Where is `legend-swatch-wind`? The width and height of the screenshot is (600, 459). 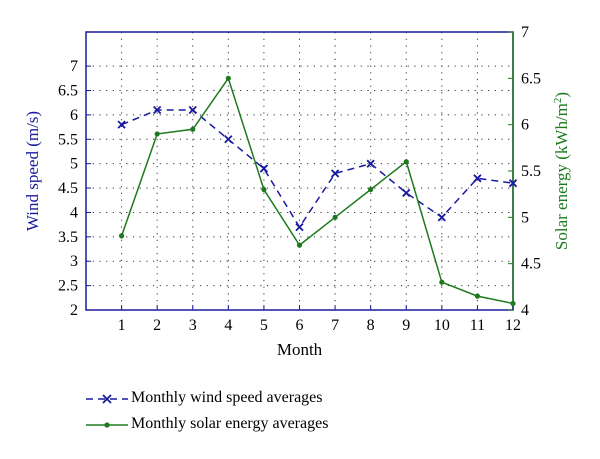 legend-swatch-wind is located at coordinates (107, 399).